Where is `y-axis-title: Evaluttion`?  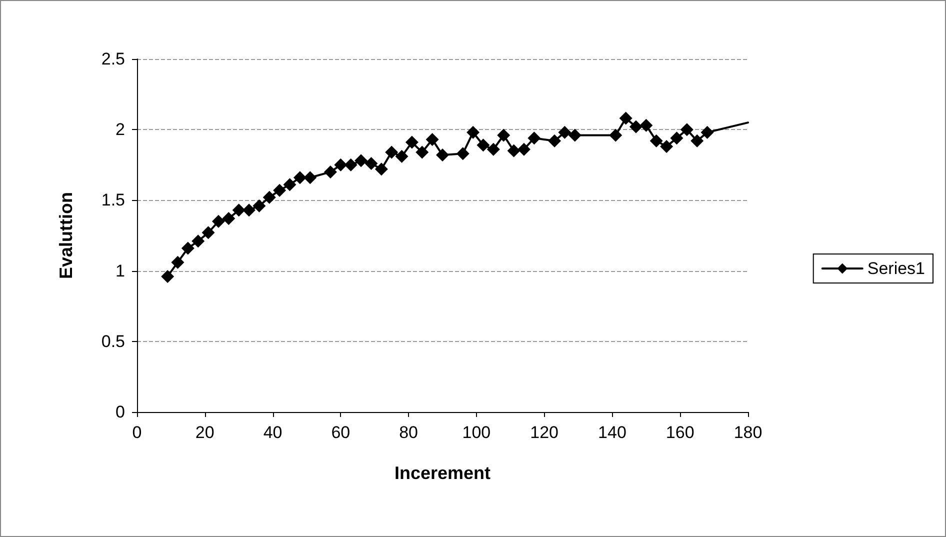 y-axis-title: Evaluttion is located at coordinates (66, 236).